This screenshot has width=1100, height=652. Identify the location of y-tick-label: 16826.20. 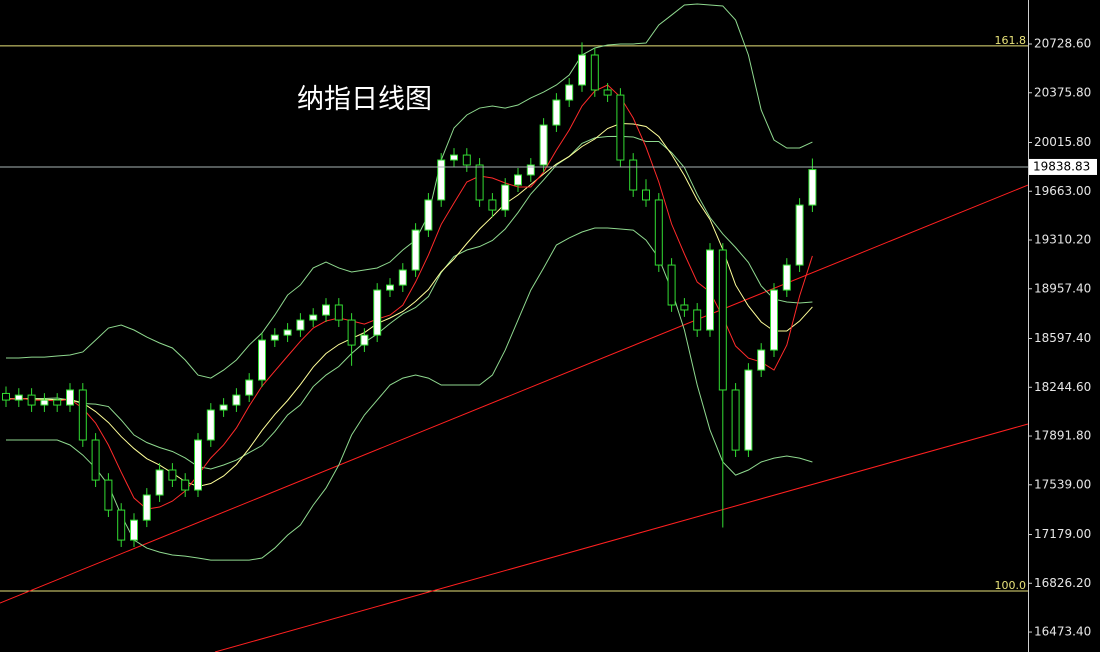
(1062, 583).